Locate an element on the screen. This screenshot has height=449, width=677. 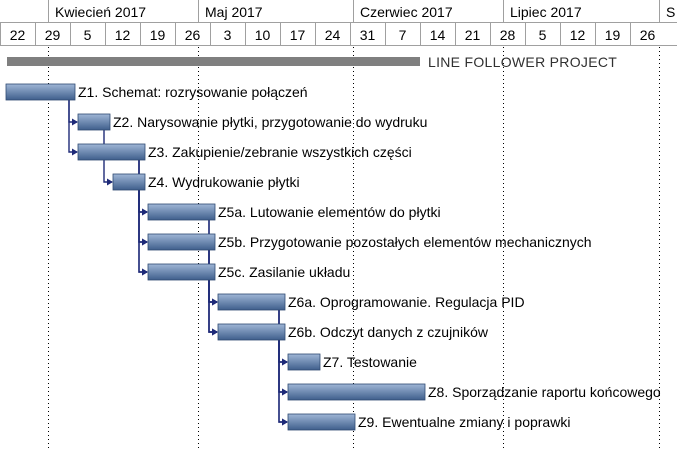
task-bar-z2 is located at coordinates (94, 122).